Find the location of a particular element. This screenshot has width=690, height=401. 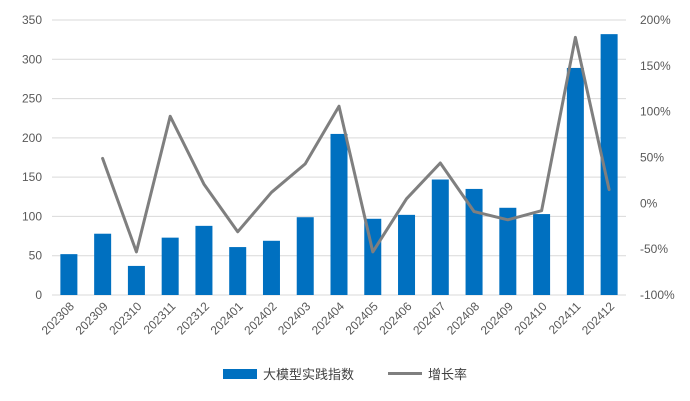

legend-item-bar: 大模型实践指数 is located at coordinates (288, 373).